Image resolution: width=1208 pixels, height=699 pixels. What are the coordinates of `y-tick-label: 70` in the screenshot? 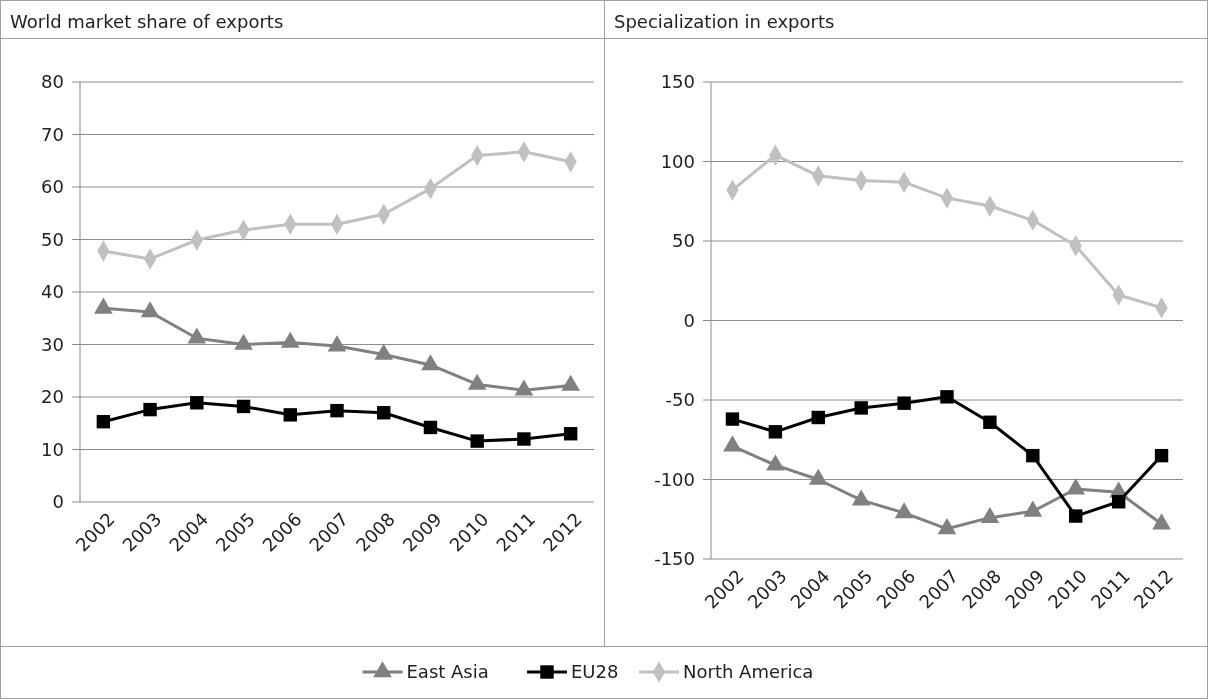 It's located at (52, 134).